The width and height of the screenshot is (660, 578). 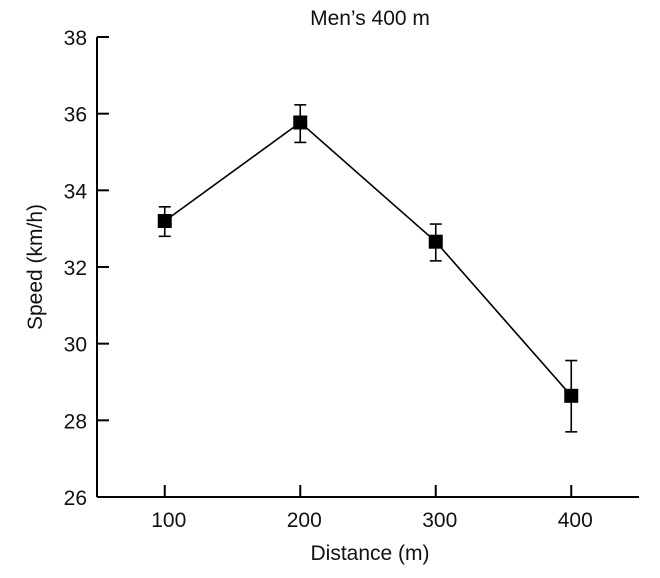 What do you see at coordinates (75, 115) in the screenshot?
I see `y-tick-label: 36` at bounding box center [75, 115].